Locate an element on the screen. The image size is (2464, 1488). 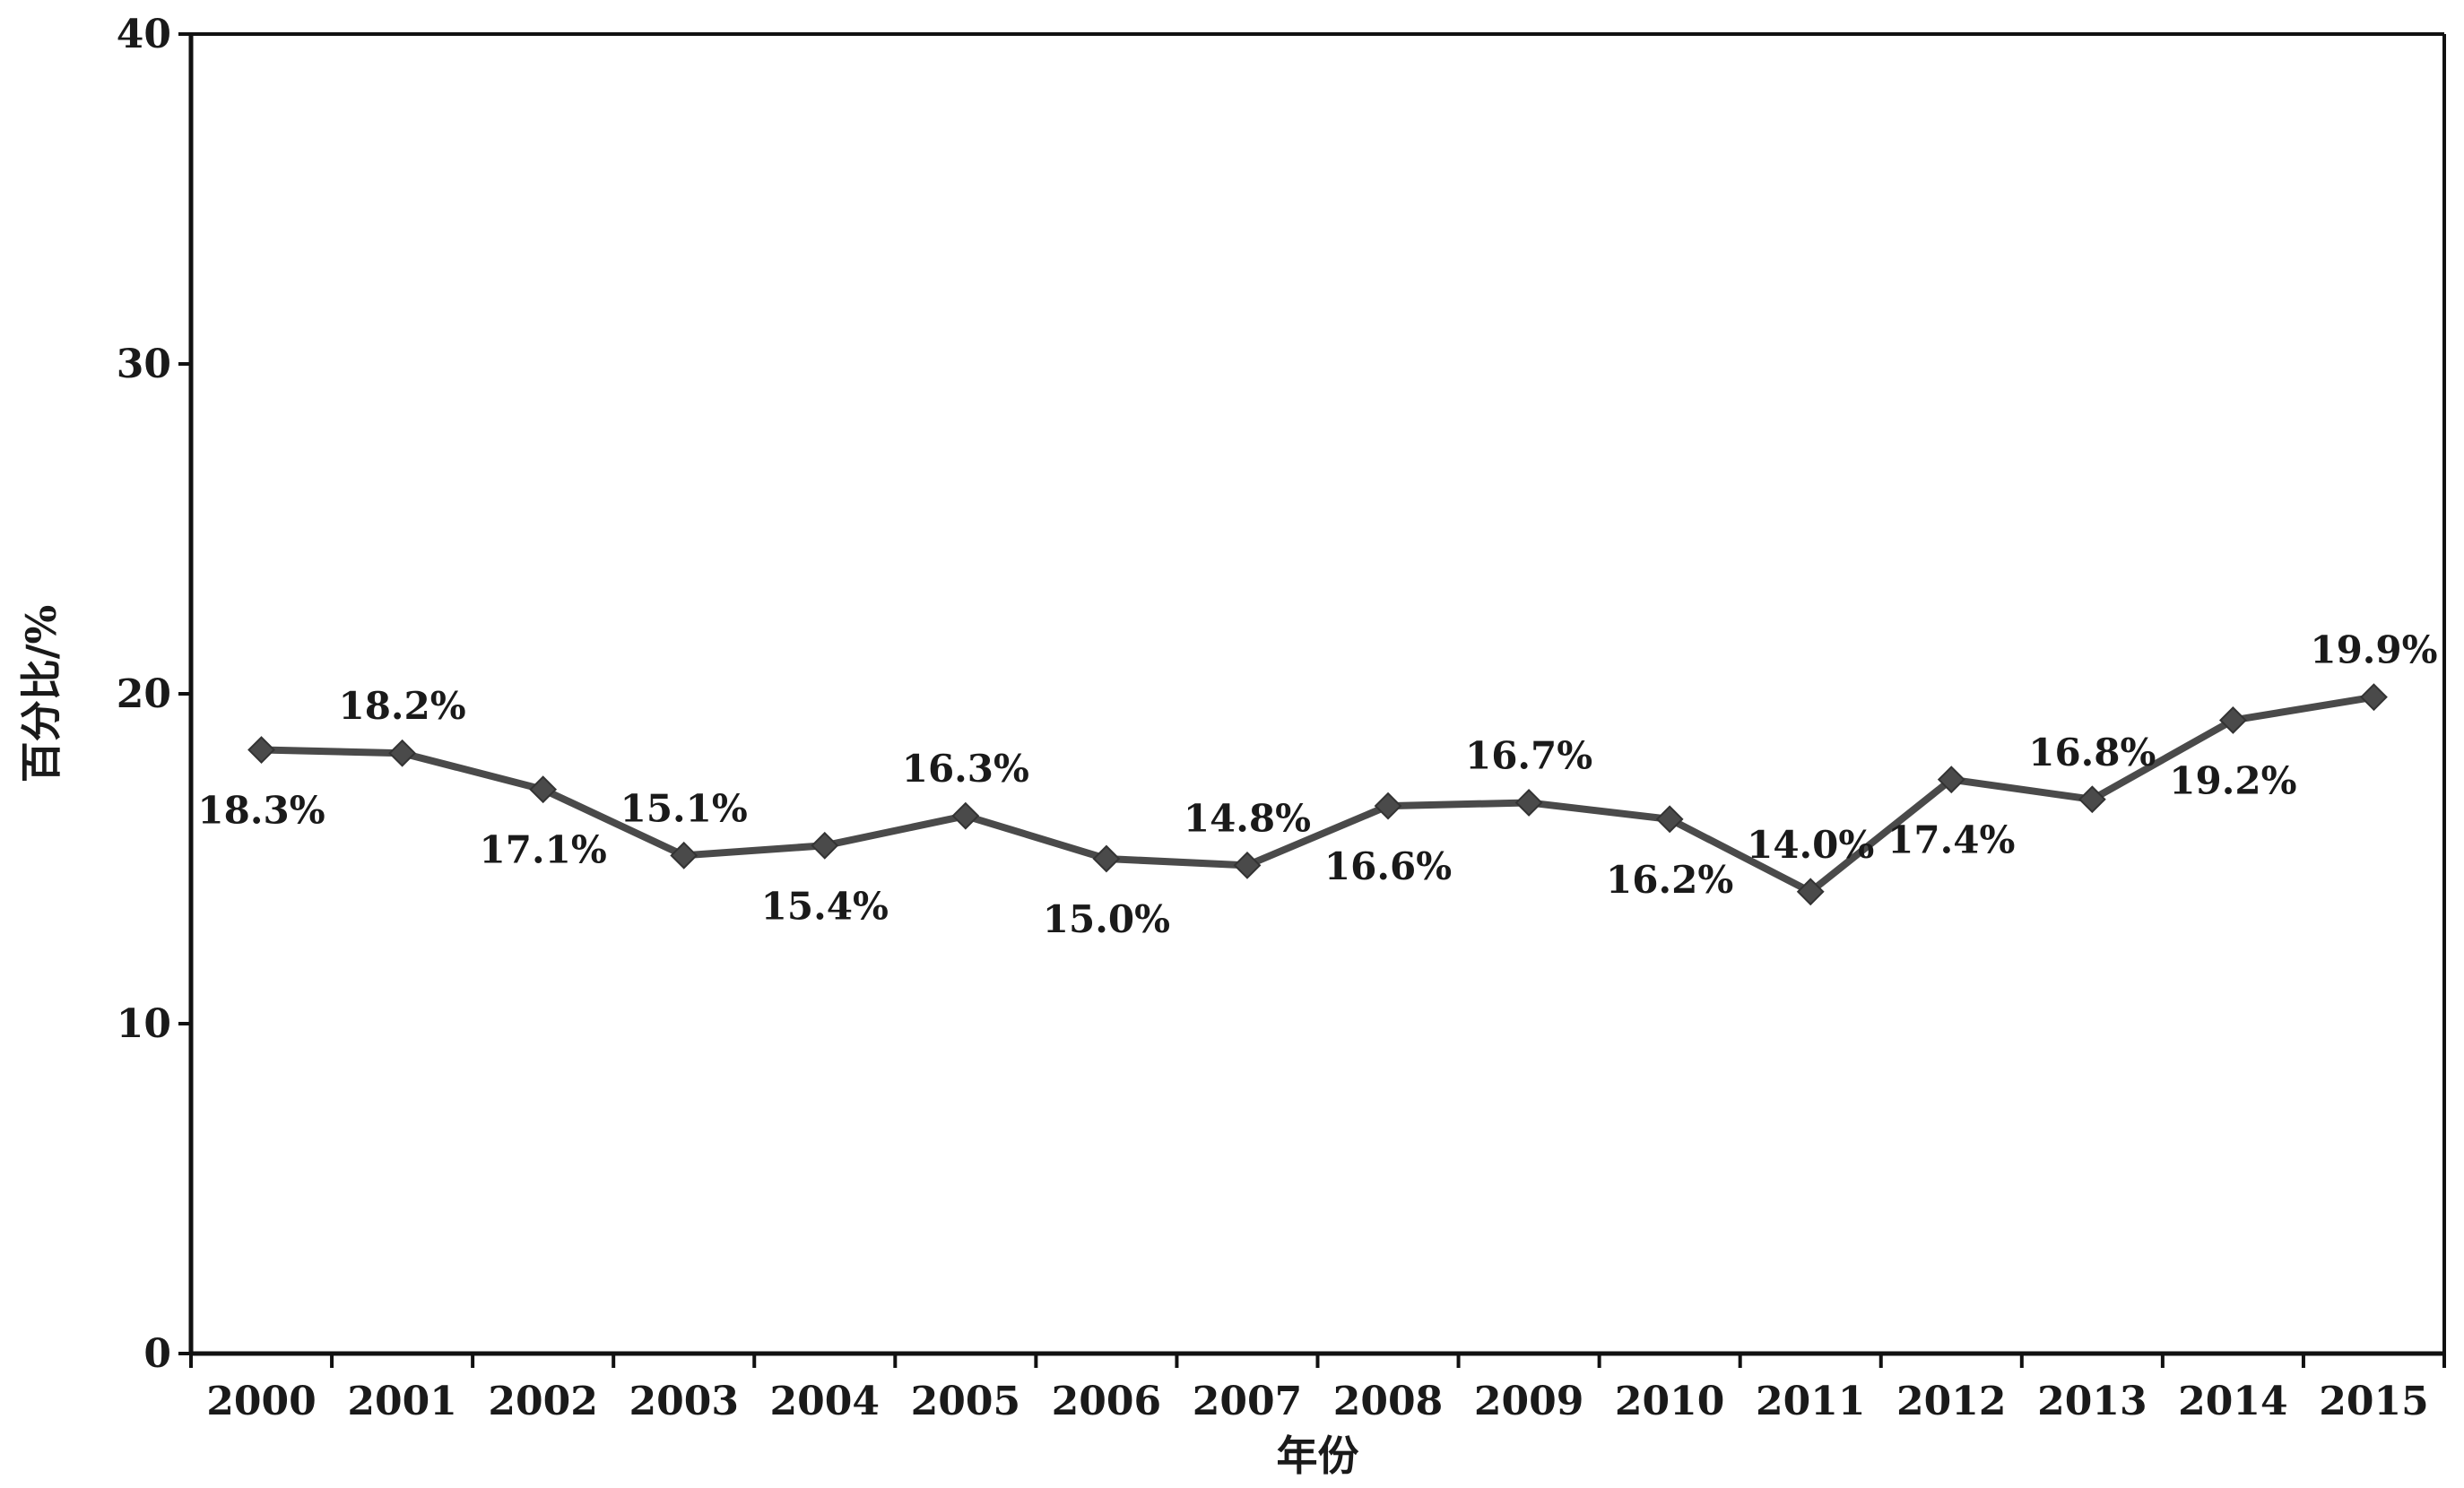
data-label: 19.2% is located at coordinates (2232, 780).